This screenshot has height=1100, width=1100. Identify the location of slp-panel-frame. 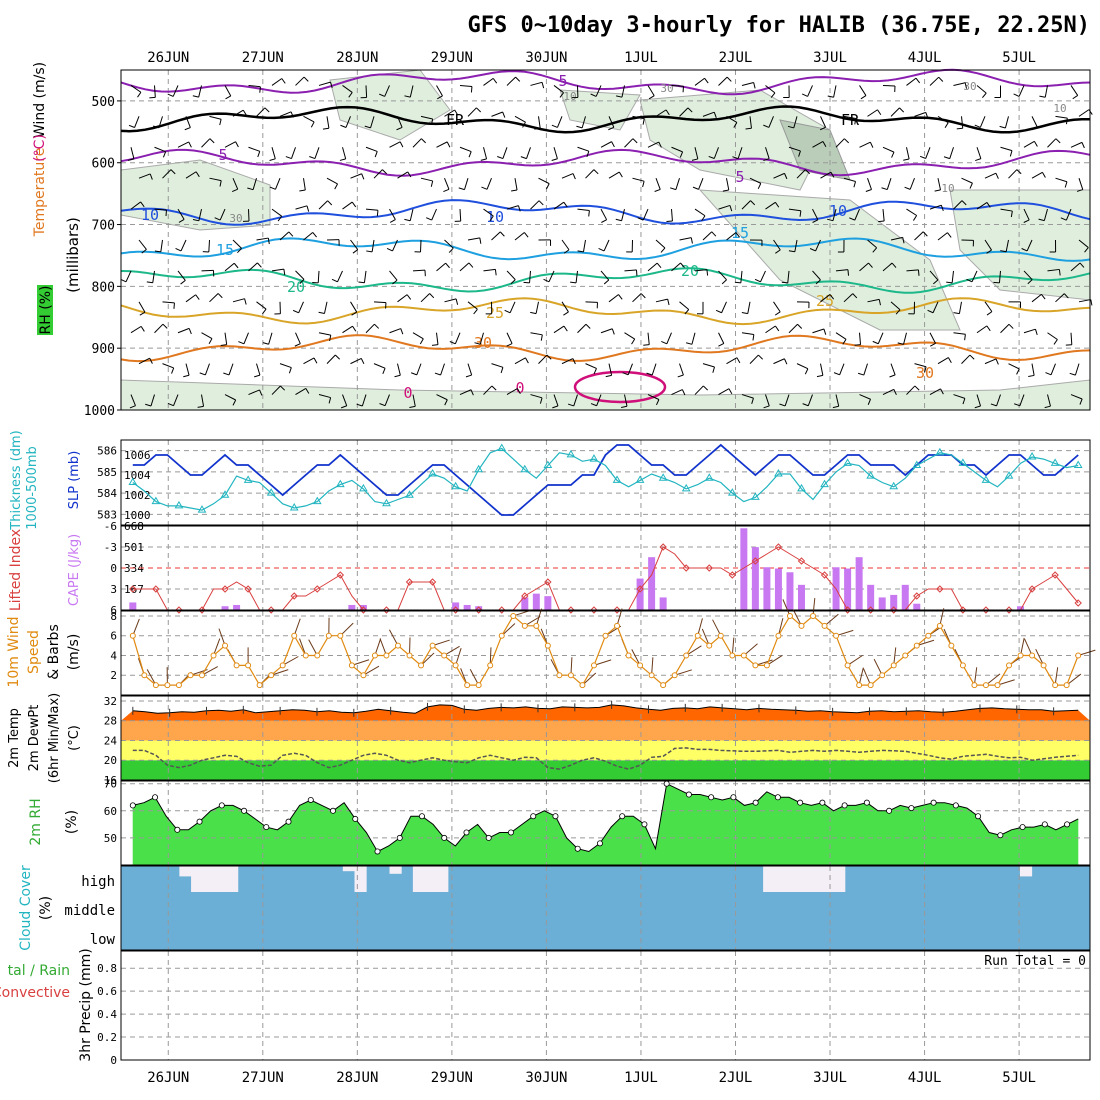
(605, 482).